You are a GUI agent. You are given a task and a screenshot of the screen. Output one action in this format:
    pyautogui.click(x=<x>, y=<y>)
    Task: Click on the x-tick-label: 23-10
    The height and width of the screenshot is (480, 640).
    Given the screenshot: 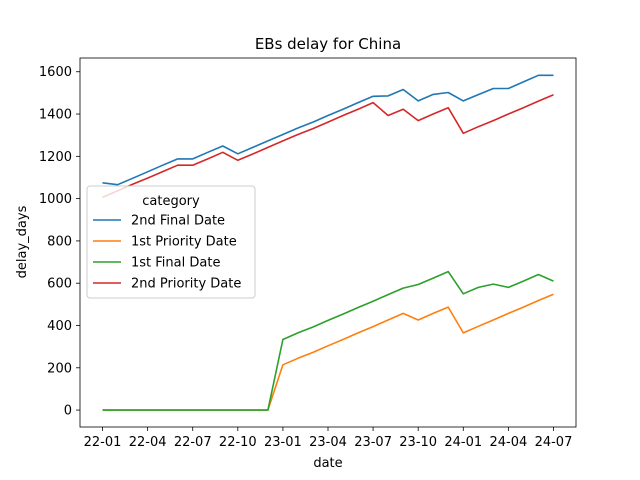 What is the action you would take?
    pyautogui.click(x=418, y=442)
    